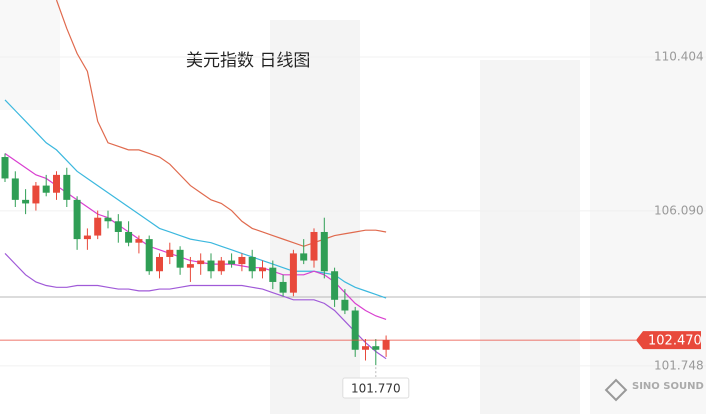  I want to click on last-price-box, so click(668, 340).